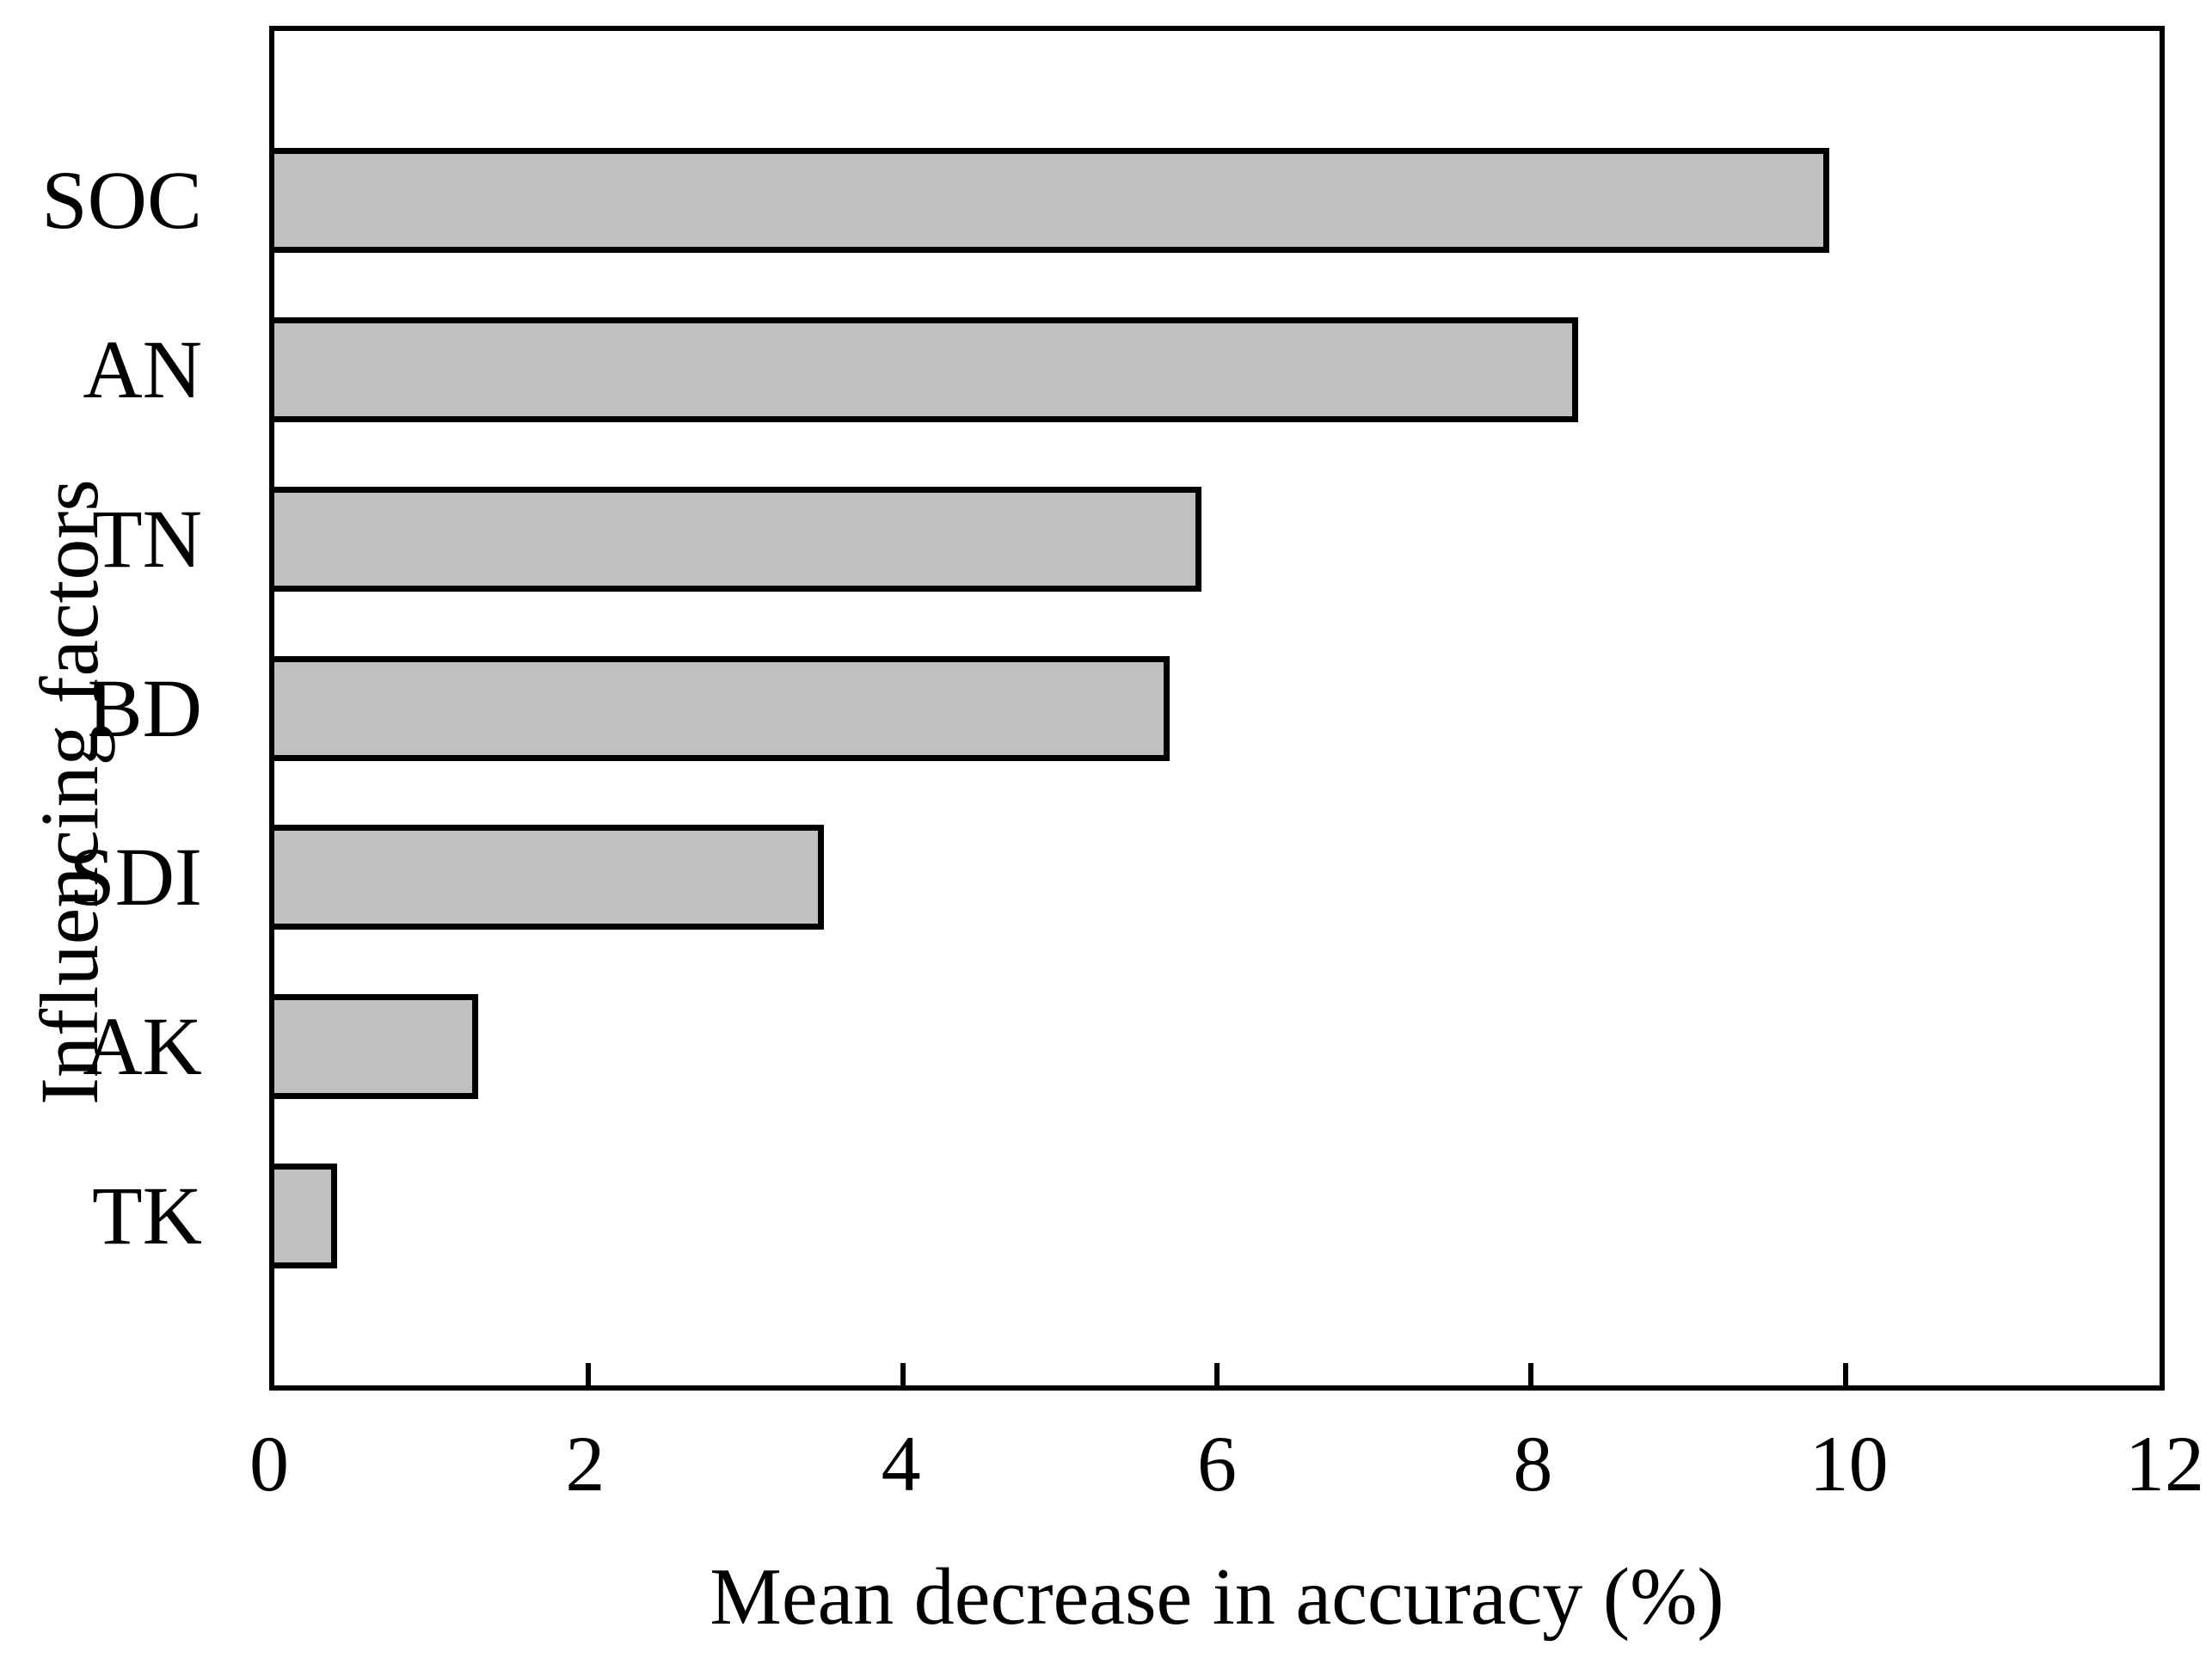  I want to click on x-tick-label-2: 2, so click(585, 1464).